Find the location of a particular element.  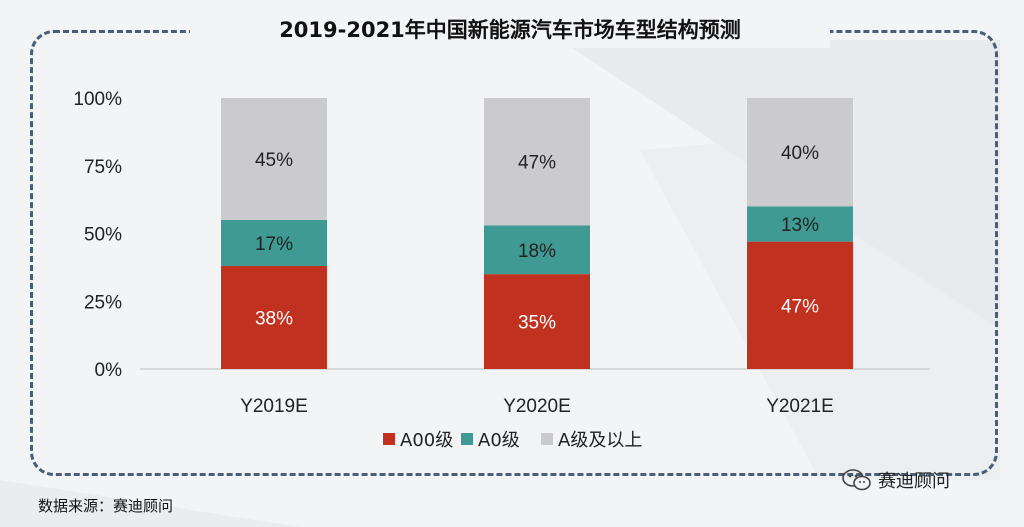

data-label: 35% is located at coordinates (537, 323).